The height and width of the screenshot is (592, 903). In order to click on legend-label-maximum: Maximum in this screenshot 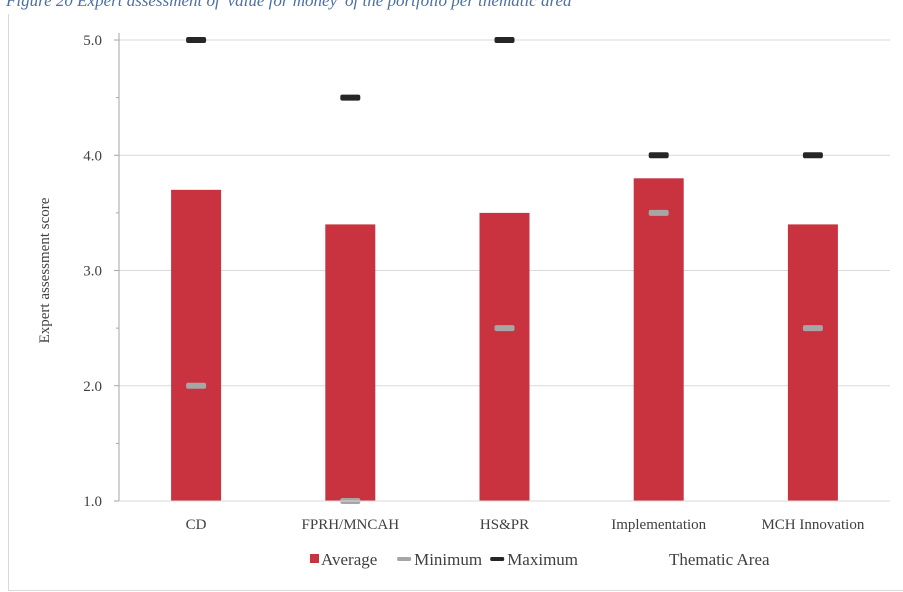, I will do `click(542, 559)`.